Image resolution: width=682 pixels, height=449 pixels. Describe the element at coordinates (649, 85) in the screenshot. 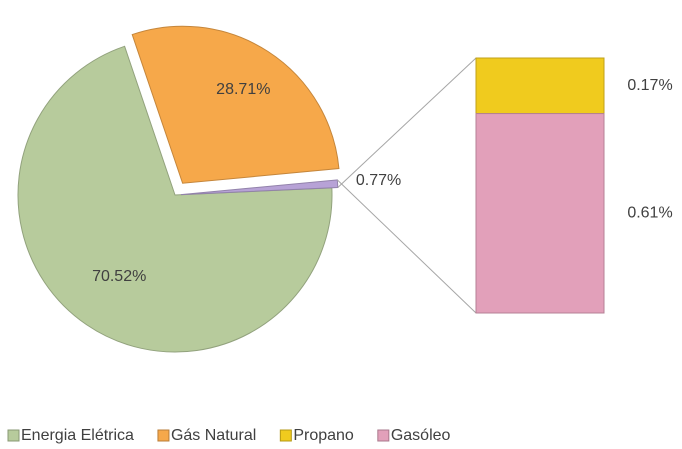

I see `data-label: 0.17%` at that location.